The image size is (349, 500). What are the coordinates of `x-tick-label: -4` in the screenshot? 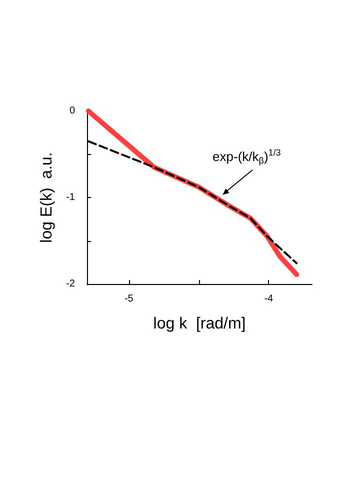 It's located at (269, 299).